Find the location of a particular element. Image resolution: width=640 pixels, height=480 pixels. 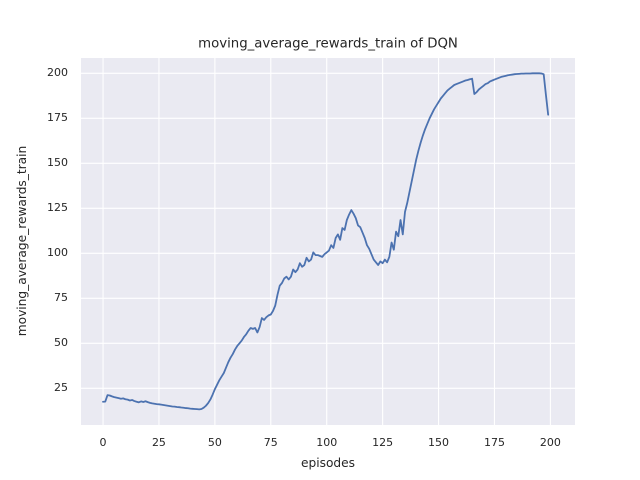

x-tick-label: 50 is located at coordinates (214, 442).